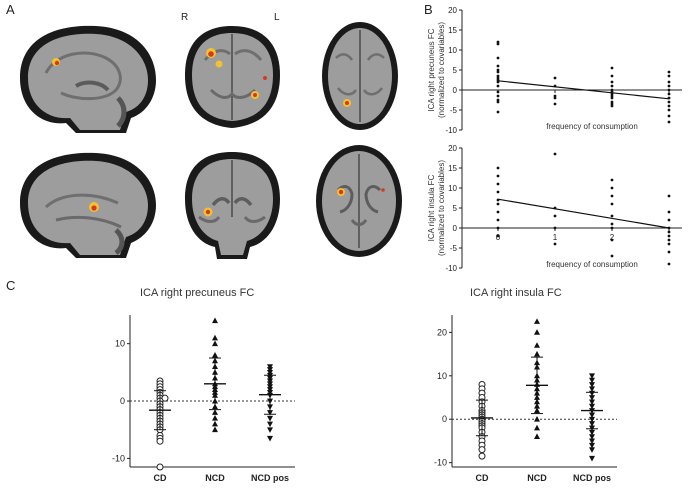  What do you see at coordinates (232, 204) in the screenshot?
I see `brain-coronal-bottom` at bounding box center [232, 204].